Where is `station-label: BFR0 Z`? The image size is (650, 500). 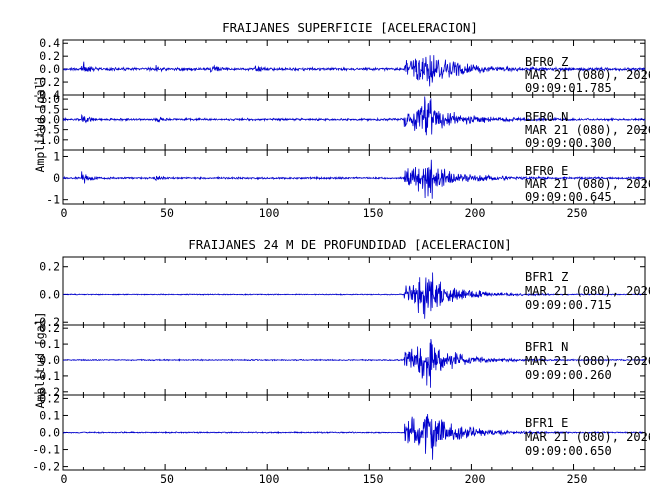 station-label: BFR0 Z is located at coordinates (546, 62).